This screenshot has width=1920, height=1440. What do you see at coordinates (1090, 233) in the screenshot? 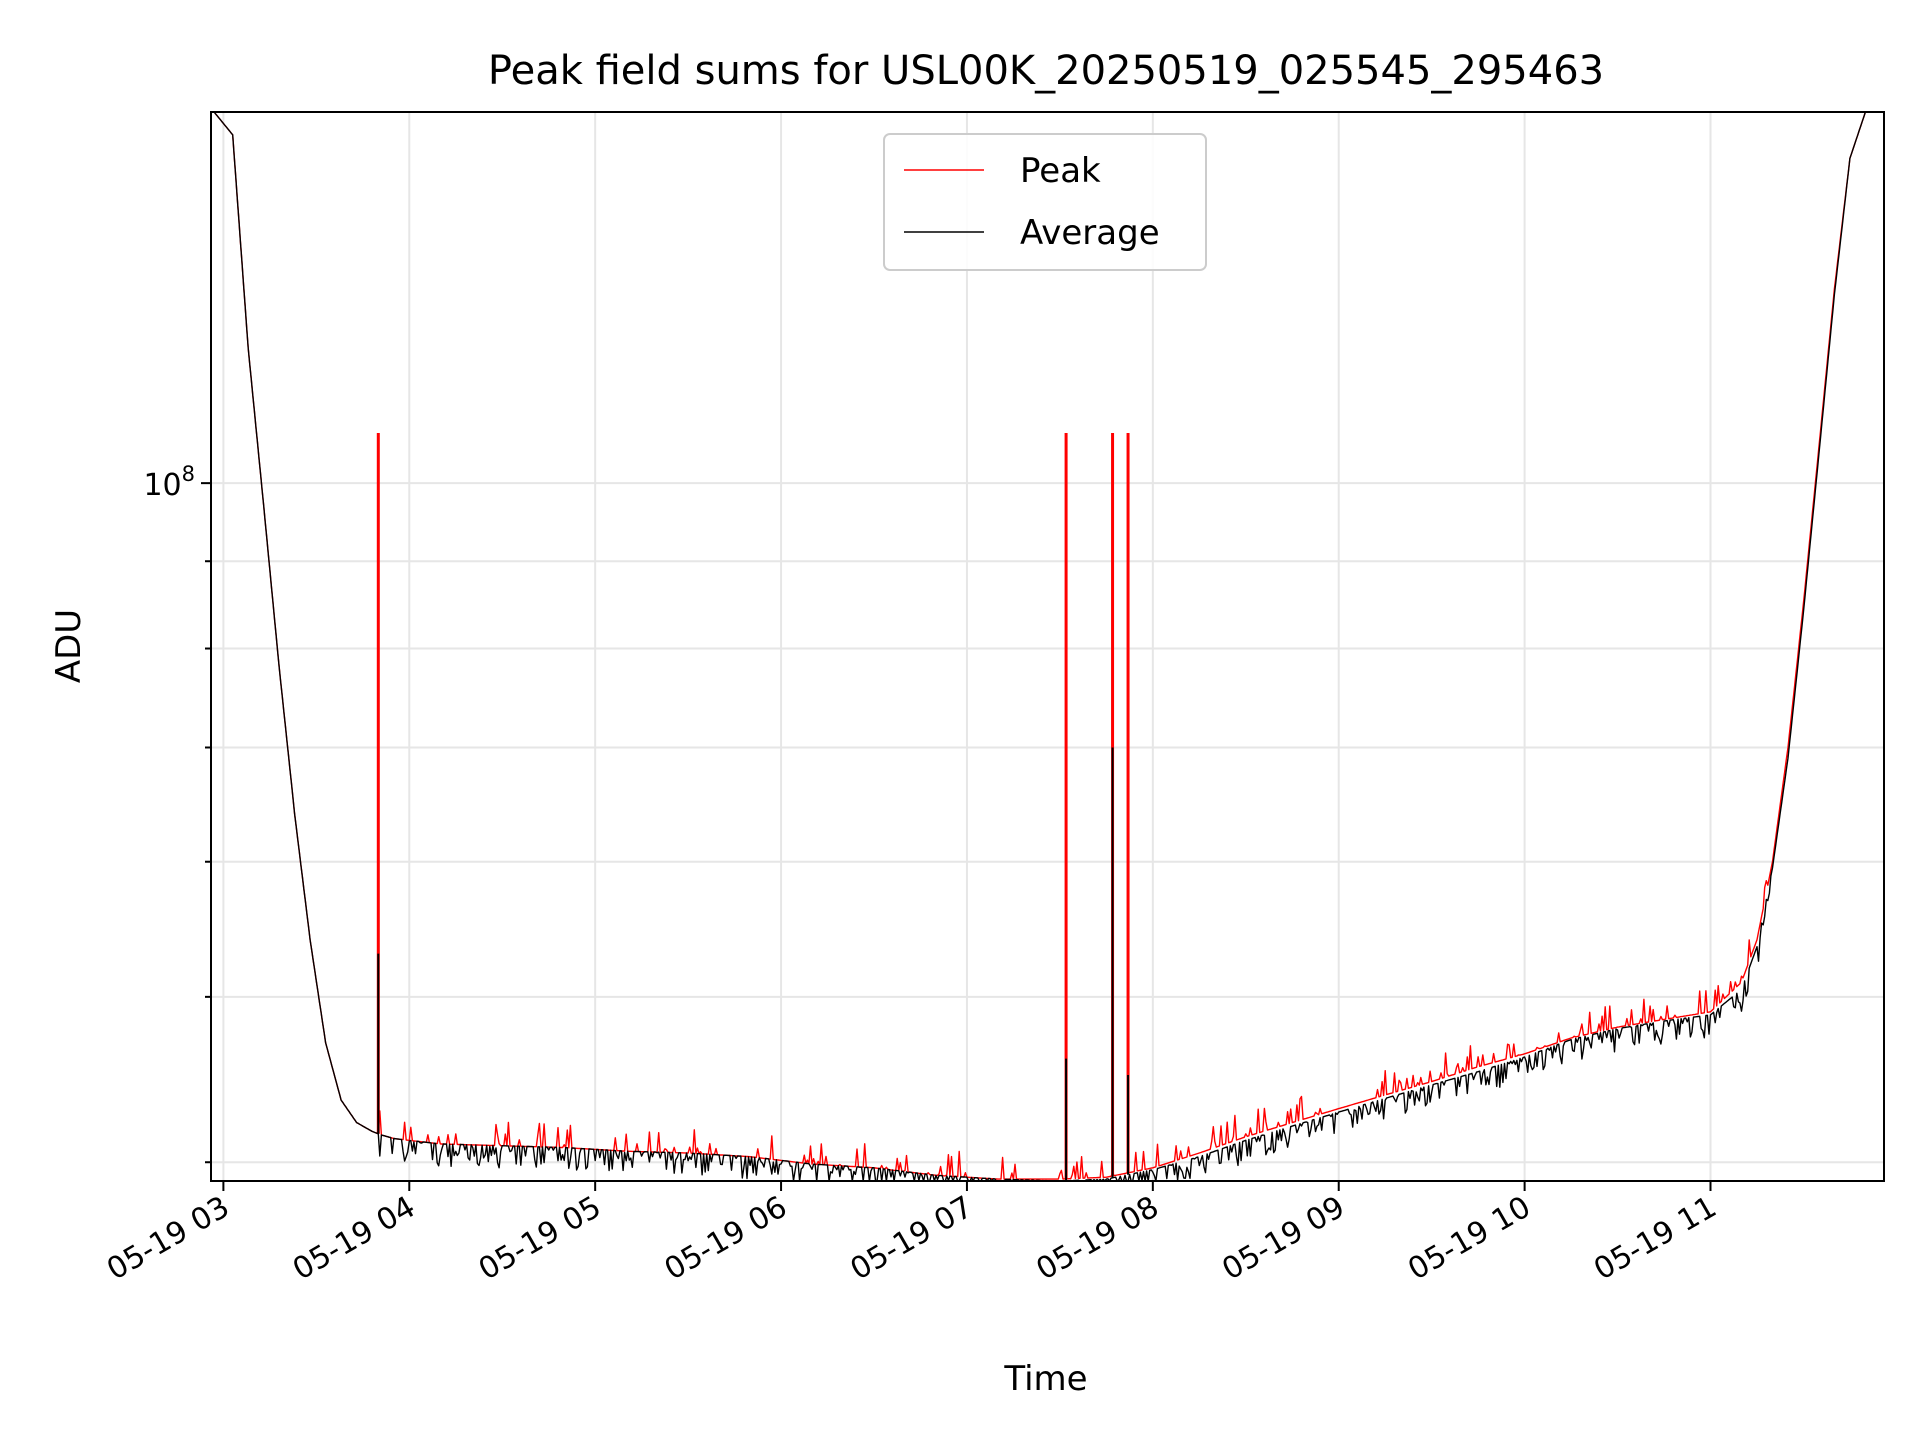
I see `legend-average-label: Average` at bounding box center [1090, 233].